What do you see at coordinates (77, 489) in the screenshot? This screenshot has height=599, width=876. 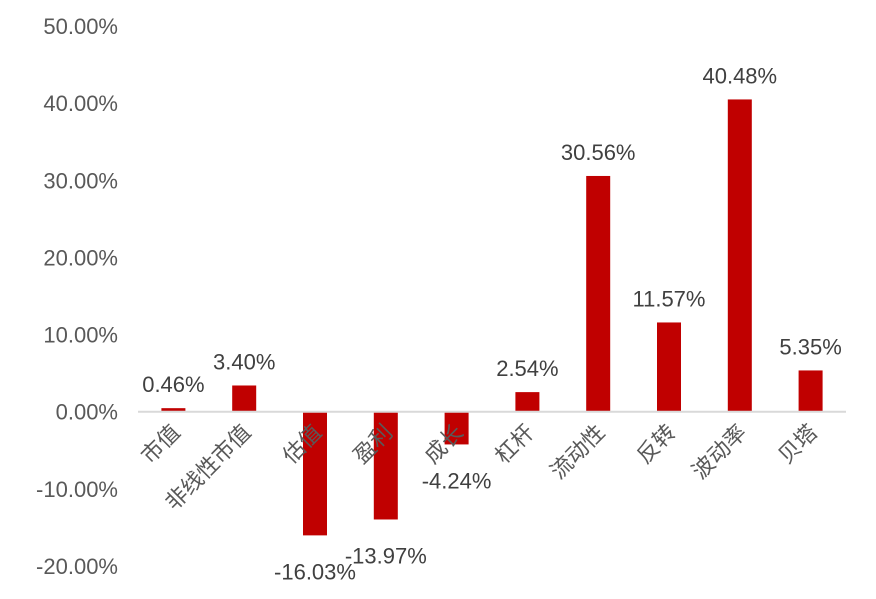 I see `y-tick-label: -10.00%` at bounding box center [77, 489].